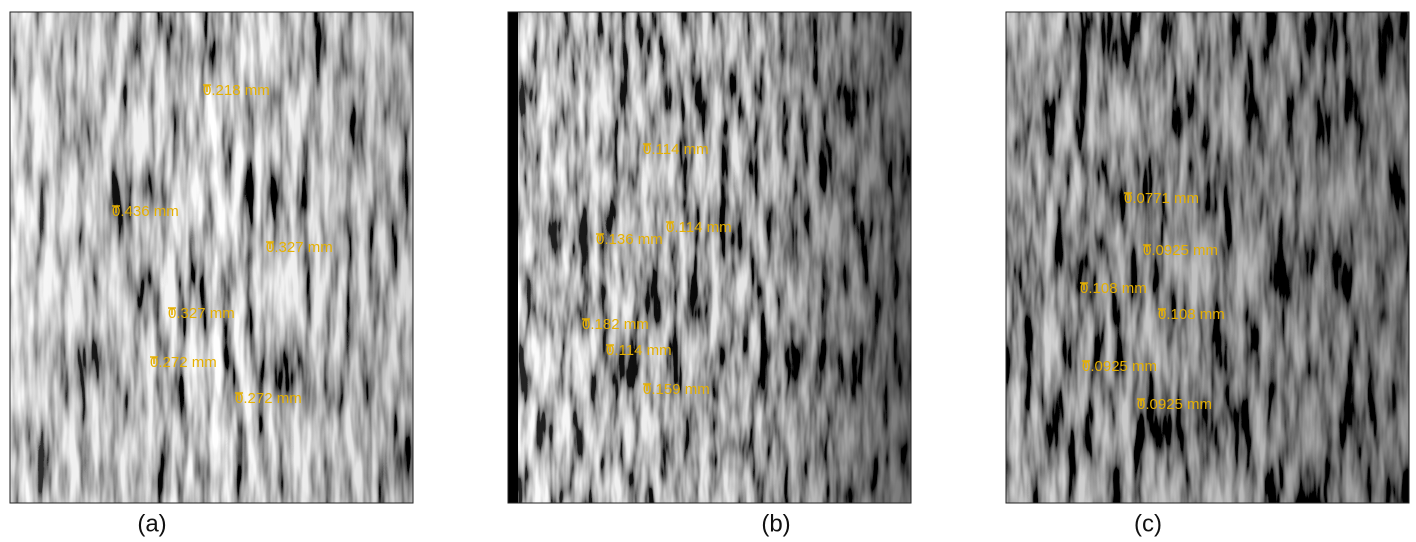 The height and width of the screenshot is (542, 1416). What do you see at coordinates (145, 211) in the screenshot?
I see `measurement: 0.436 mm` at bounding box center [145, 211].